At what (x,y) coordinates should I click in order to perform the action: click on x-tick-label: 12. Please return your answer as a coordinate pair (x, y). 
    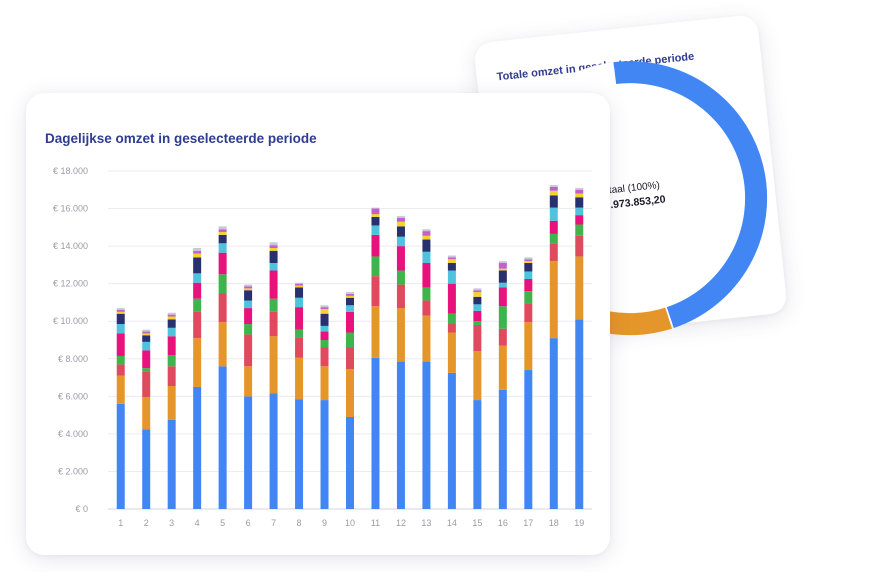
    Looking at the image, I should click on (401, 523).